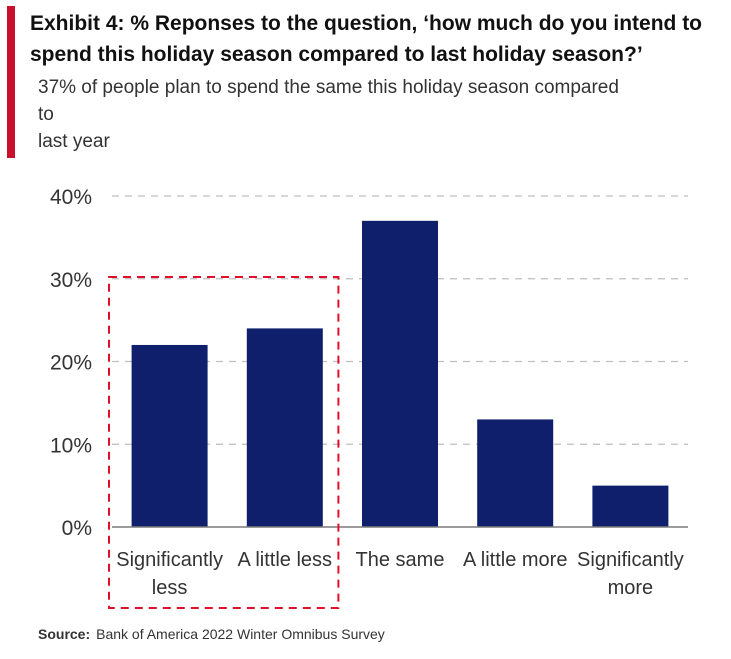 Image resolution: width=731 pixels, height=659 pixels. I want to click on y-tick-label: 10%, so click(71, 445).